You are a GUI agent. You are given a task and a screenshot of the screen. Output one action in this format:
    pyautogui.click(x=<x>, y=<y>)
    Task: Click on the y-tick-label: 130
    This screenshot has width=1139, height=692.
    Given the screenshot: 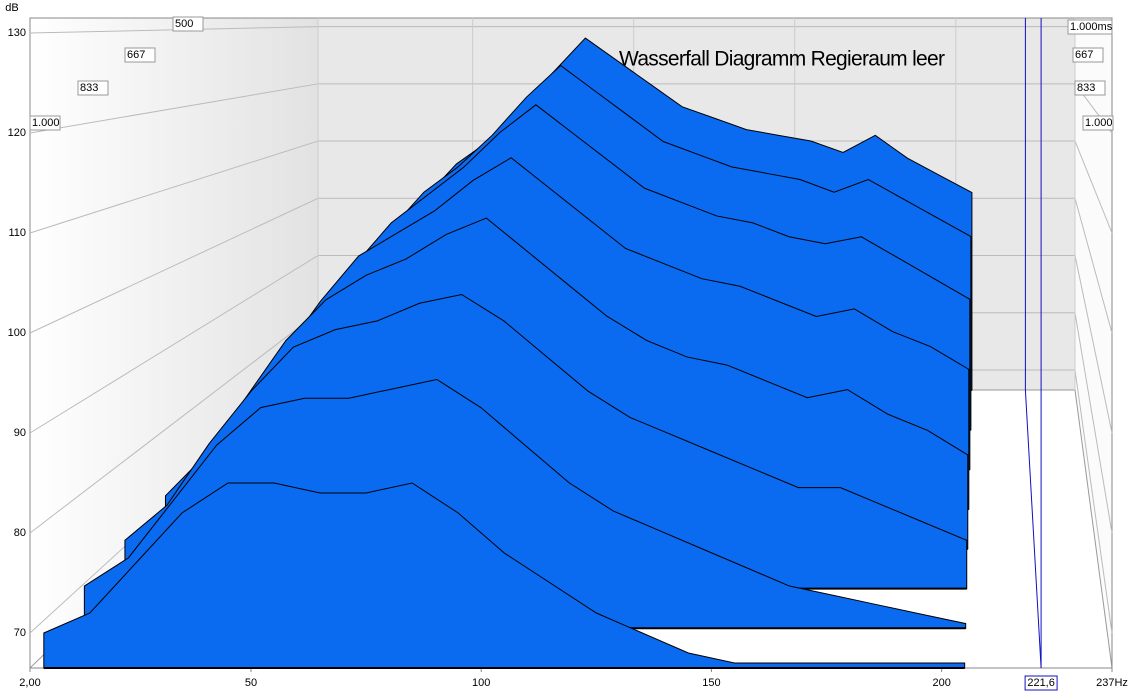 What is the action you would take?
    pyautogui.click(x=17, y=33)
    